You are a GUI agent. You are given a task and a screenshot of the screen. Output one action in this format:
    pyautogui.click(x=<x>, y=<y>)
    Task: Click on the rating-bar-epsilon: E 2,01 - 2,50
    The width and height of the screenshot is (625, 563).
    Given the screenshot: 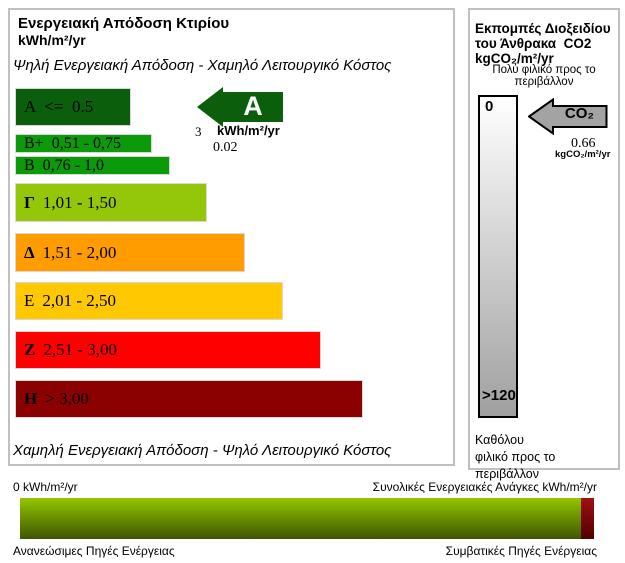 What is the action you would take?
    pyautogui.click(x=149, y=301)
    